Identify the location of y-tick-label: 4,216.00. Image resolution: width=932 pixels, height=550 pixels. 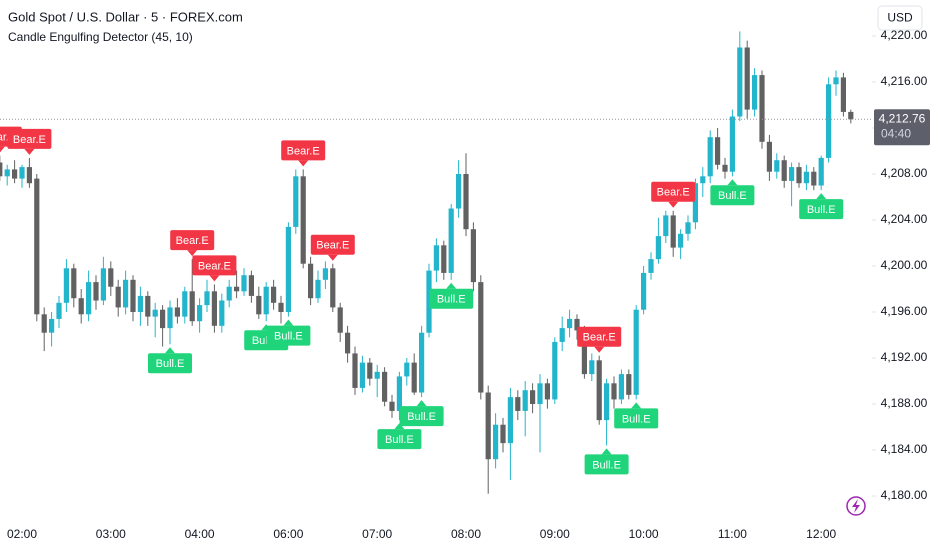
(904, 81).